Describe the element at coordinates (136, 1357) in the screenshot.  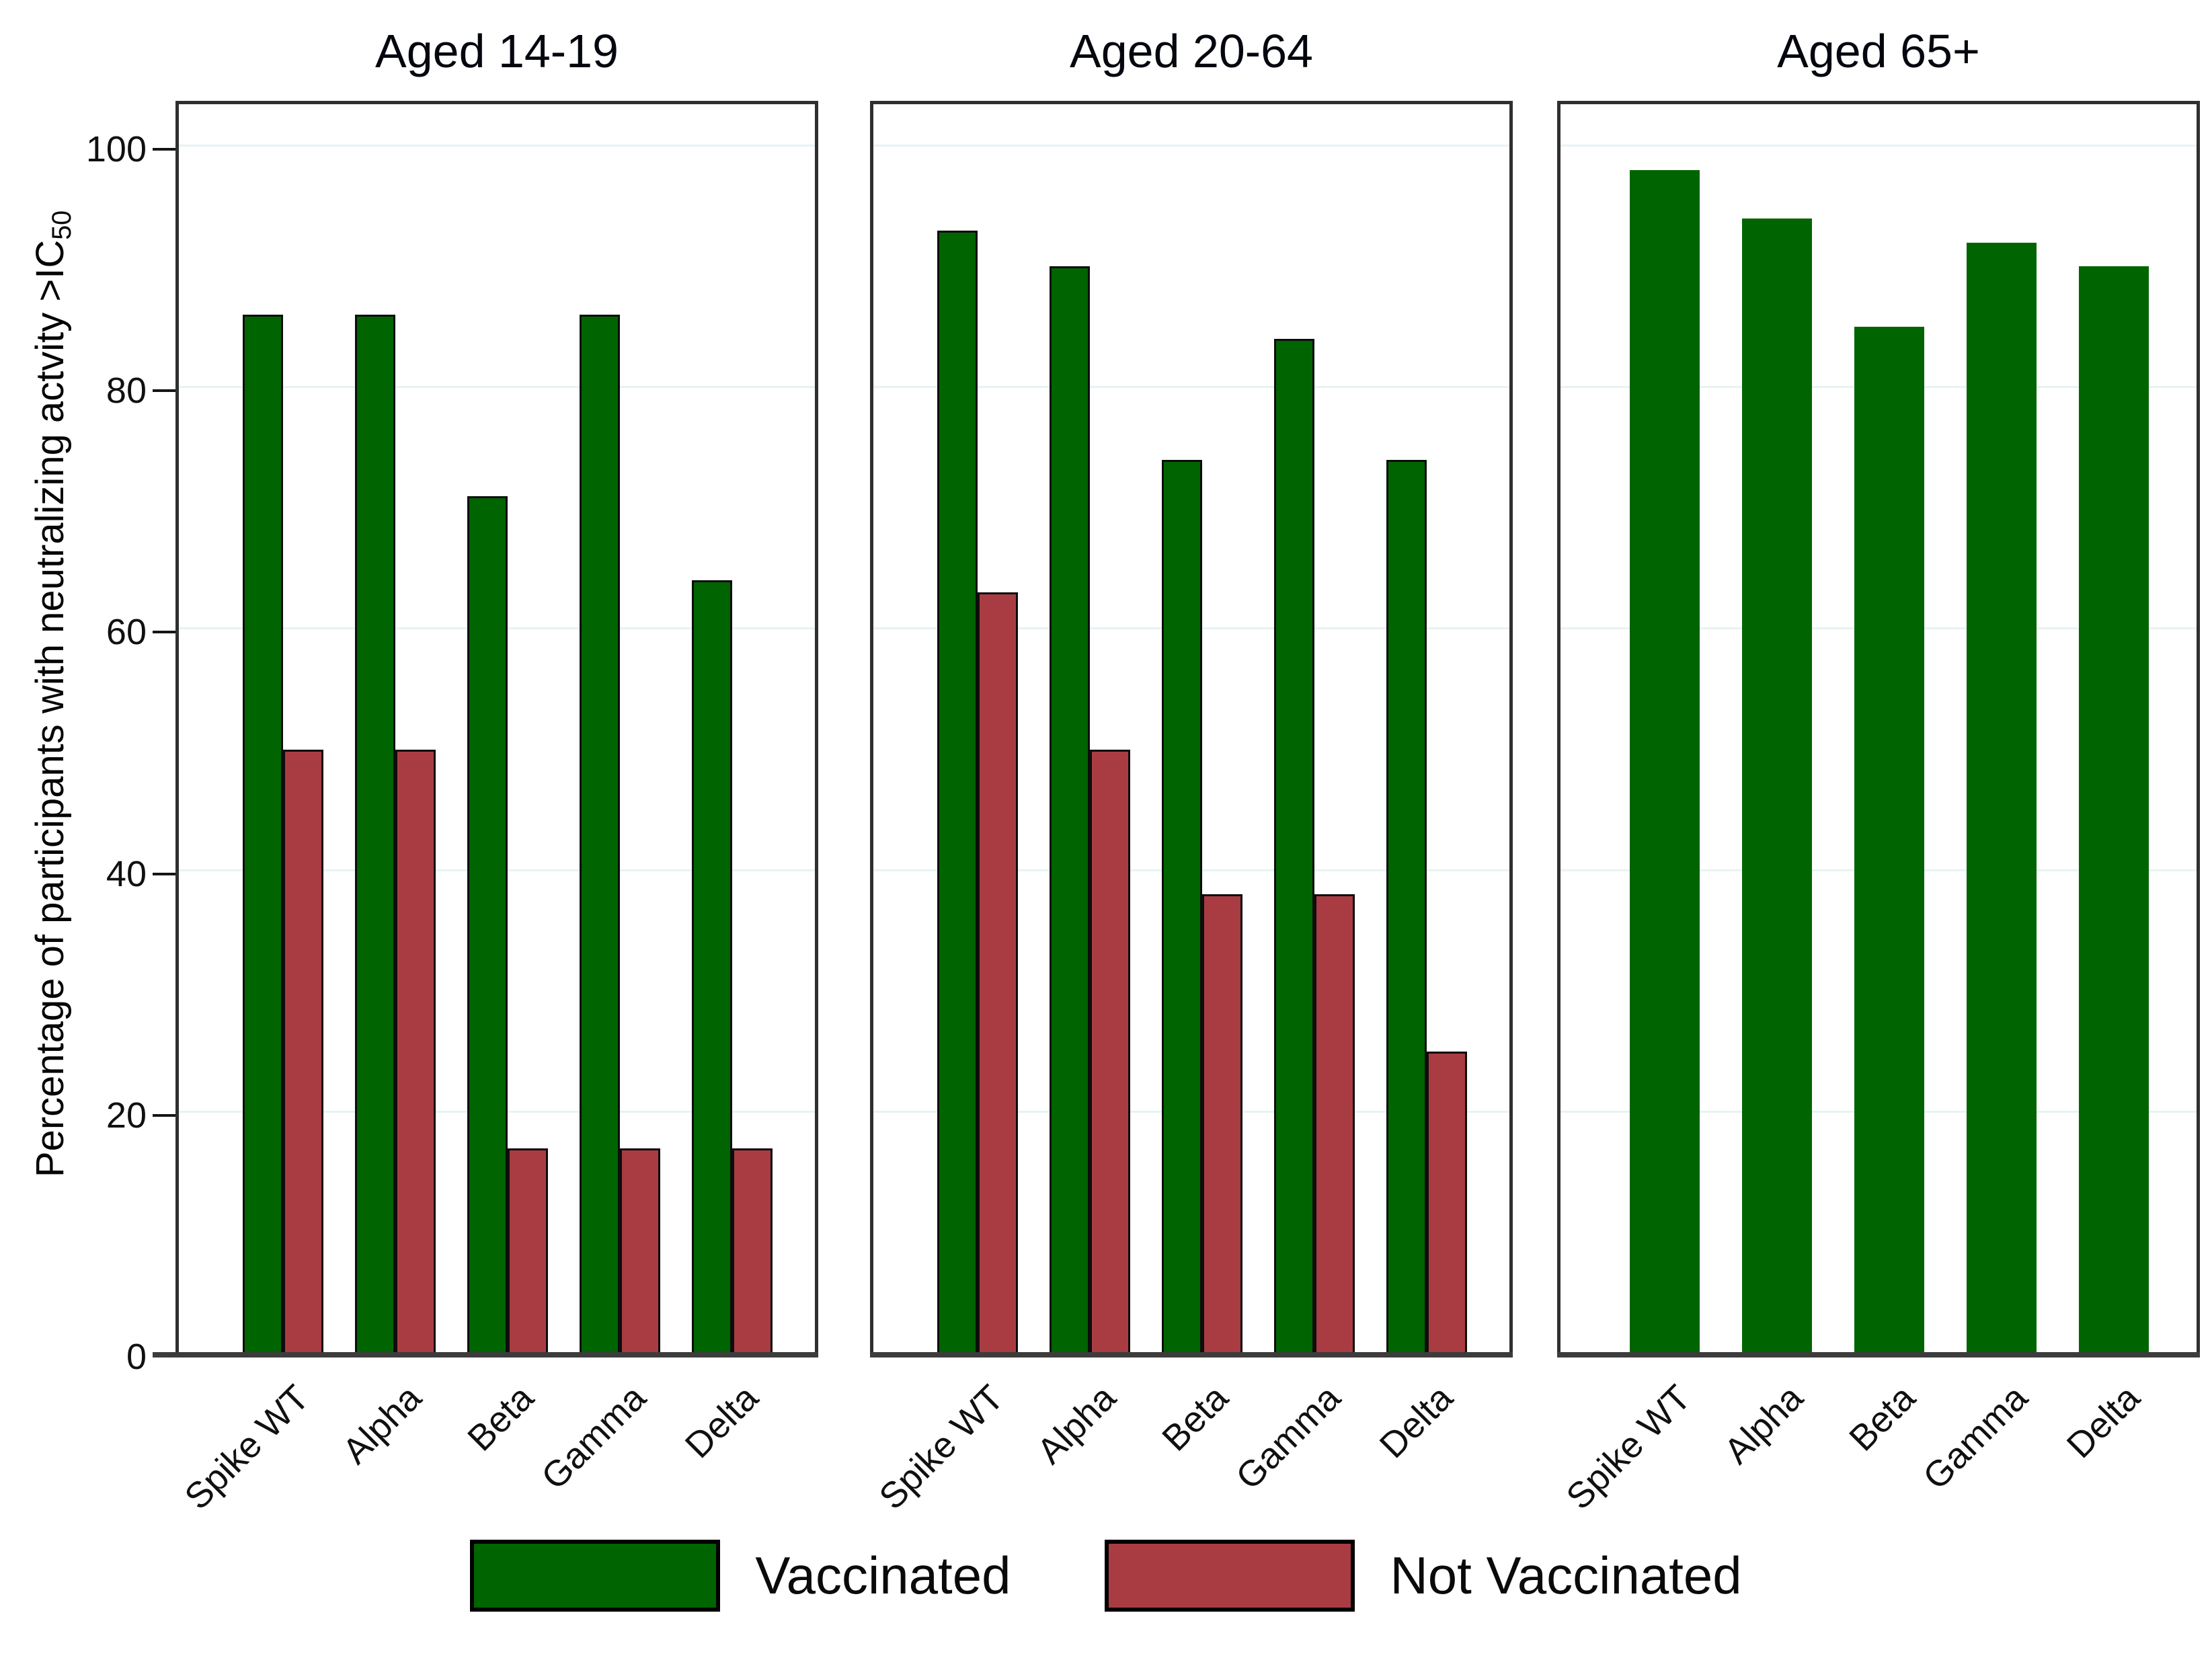
I see `y-tick-label-0: 0` at that location.